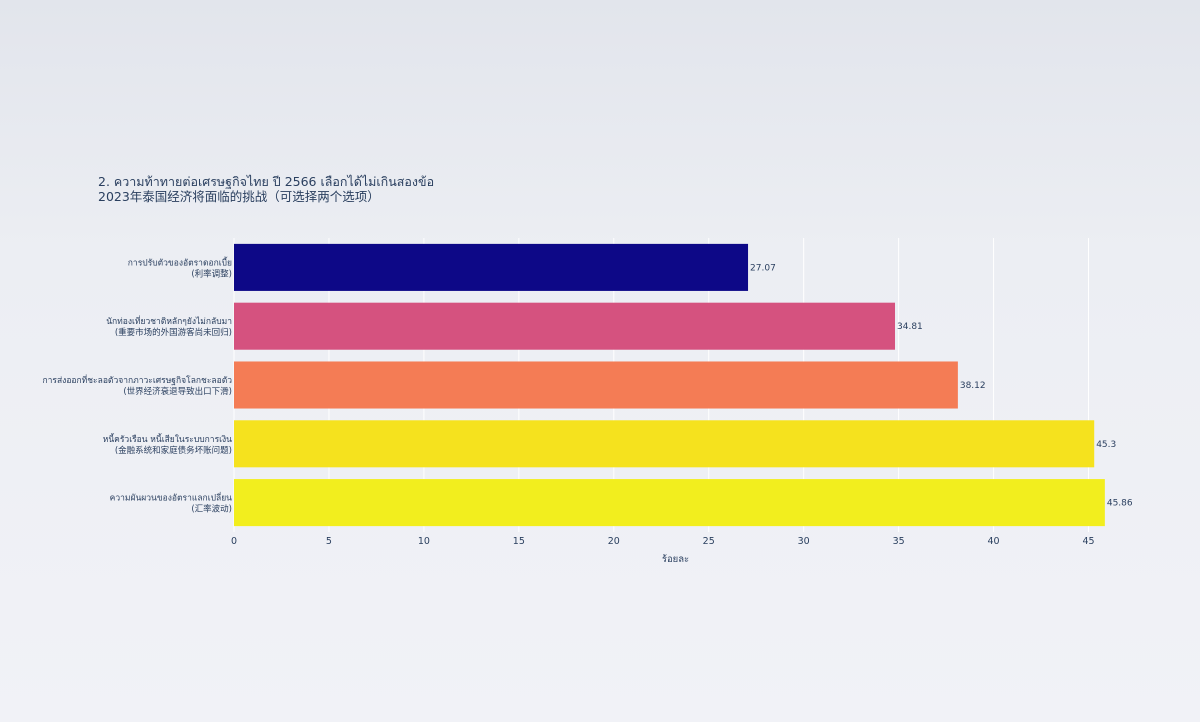 Image resolution: width=1200 pixels, height=722 pixels. Describe the element at coordinates (709, 541) in the screenshot. I see `x-tick-label: 25` at that location.